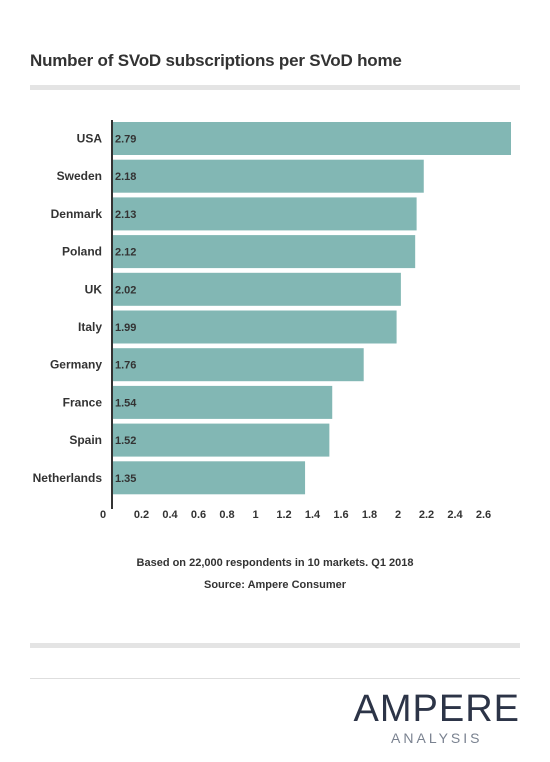  What do you see at coordinates (90, 139) in the screenshot?
I see `category-label: USA` at bounding box center [90, 139].